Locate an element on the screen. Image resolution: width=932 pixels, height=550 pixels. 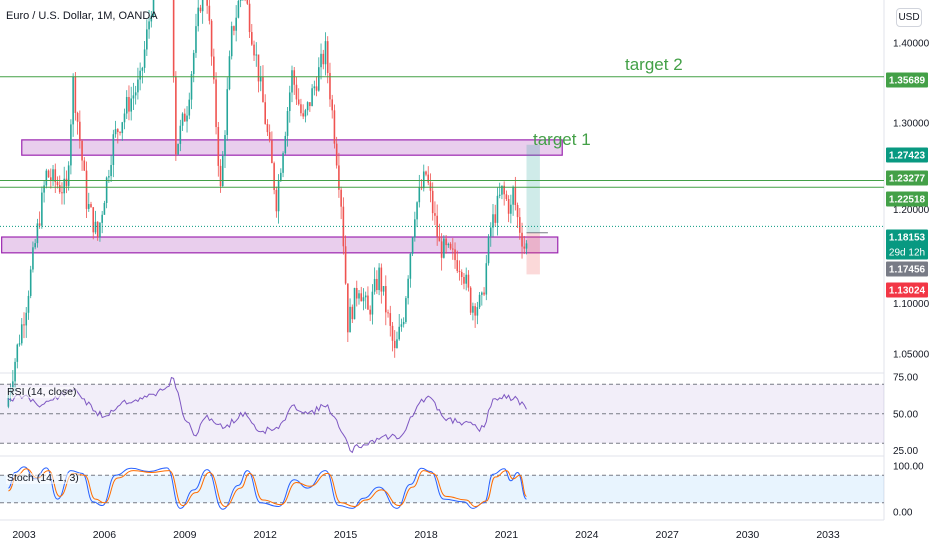
price-tick-label: 1.05000 is located at coordinates (911, 355).